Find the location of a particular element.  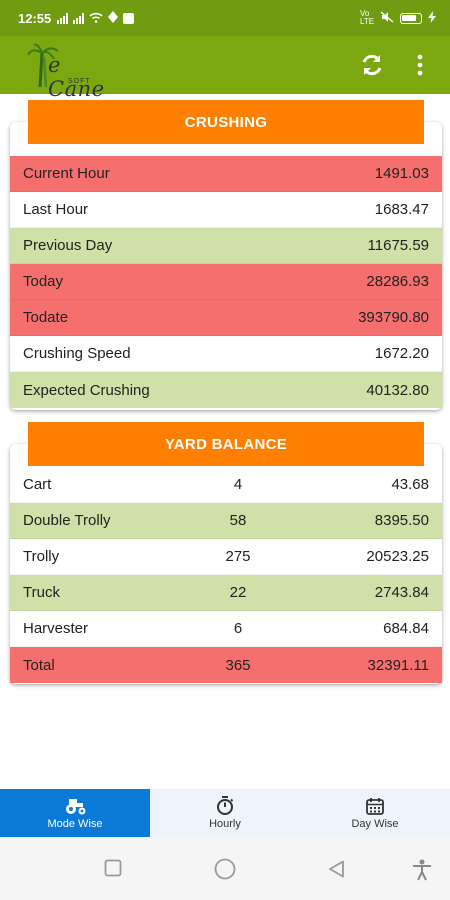

home-button is located at coordinates (225, 871).